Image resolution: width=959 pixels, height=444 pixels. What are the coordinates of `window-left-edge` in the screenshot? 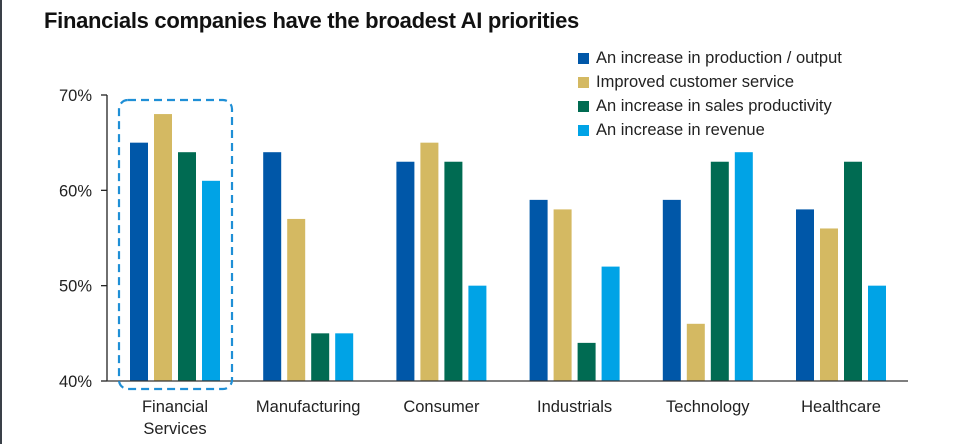 It's located at (1, 222).